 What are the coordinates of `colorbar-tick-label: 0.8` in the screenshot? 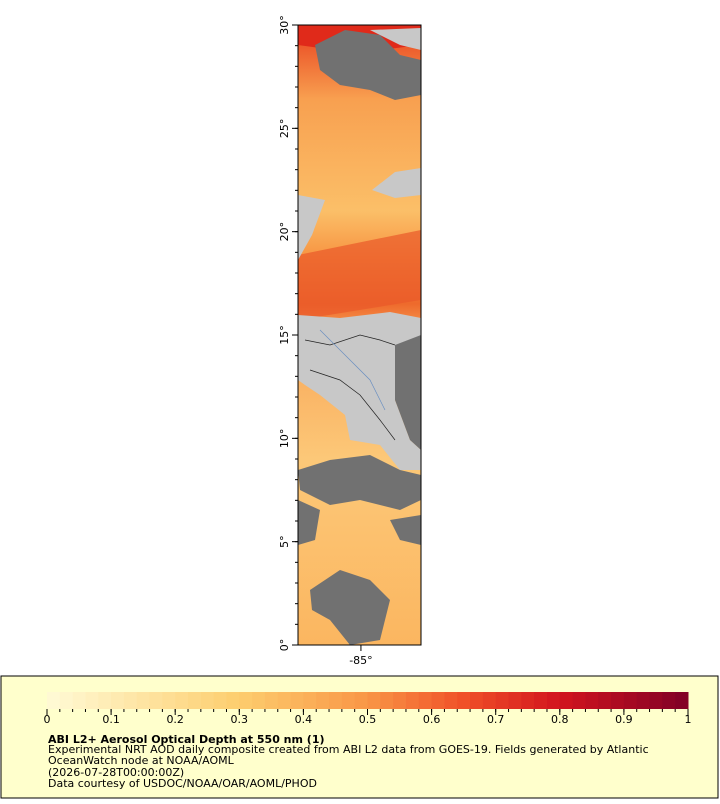 It's located at (560, 719).